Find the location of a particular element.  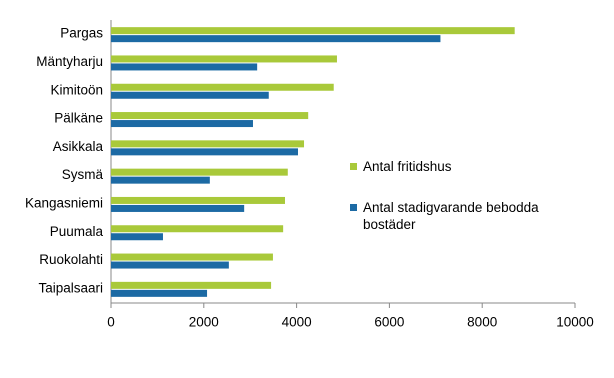

x-tick-label: 4000 is located at coordinates (297, 322).